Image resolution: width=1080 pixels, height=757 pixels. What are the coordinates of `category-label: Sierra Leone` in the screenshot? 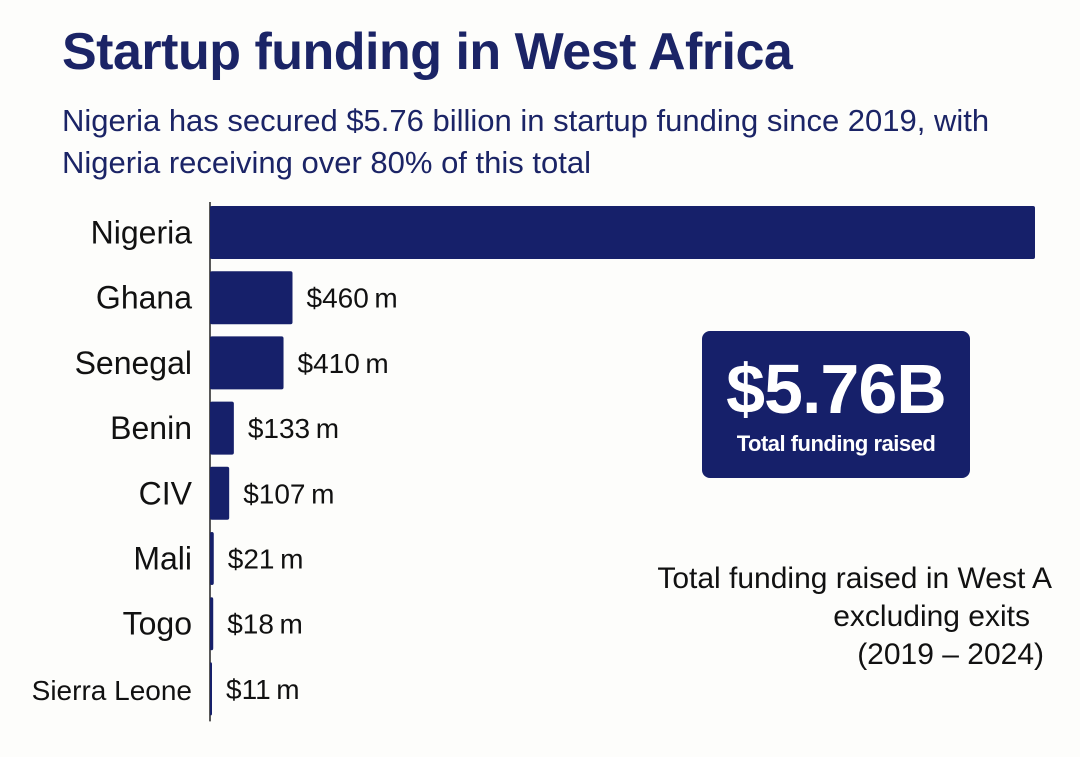 It's located at (112, 690).